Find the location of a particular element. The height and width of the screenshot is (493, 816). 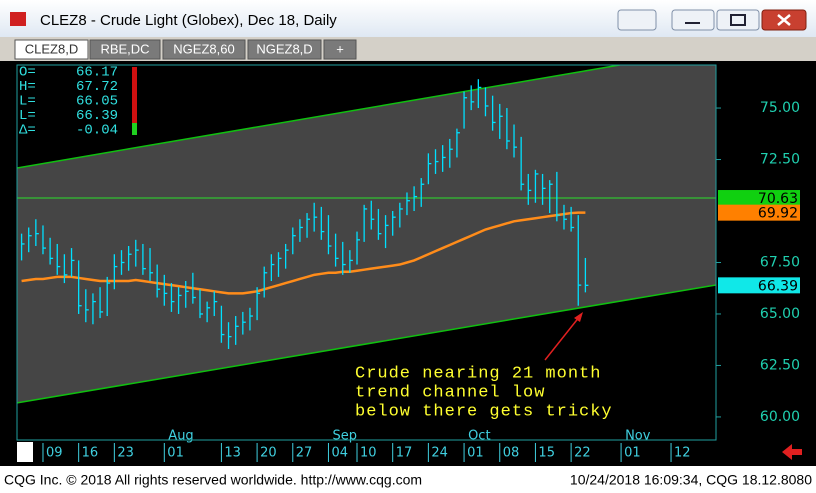

x-tick-label: 16 is located at coordinates (90, 453).